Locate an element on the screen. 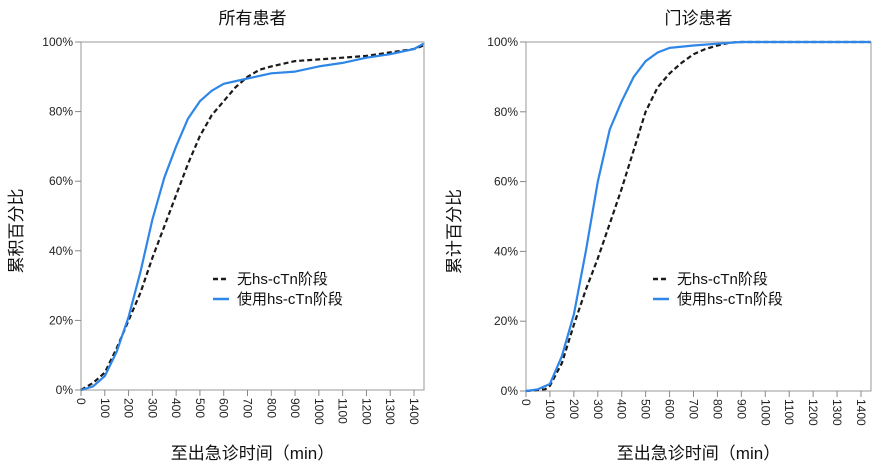 The image size is (888, 476). y-axis-label: 累计百分比 is located at coordinates (454, 231).